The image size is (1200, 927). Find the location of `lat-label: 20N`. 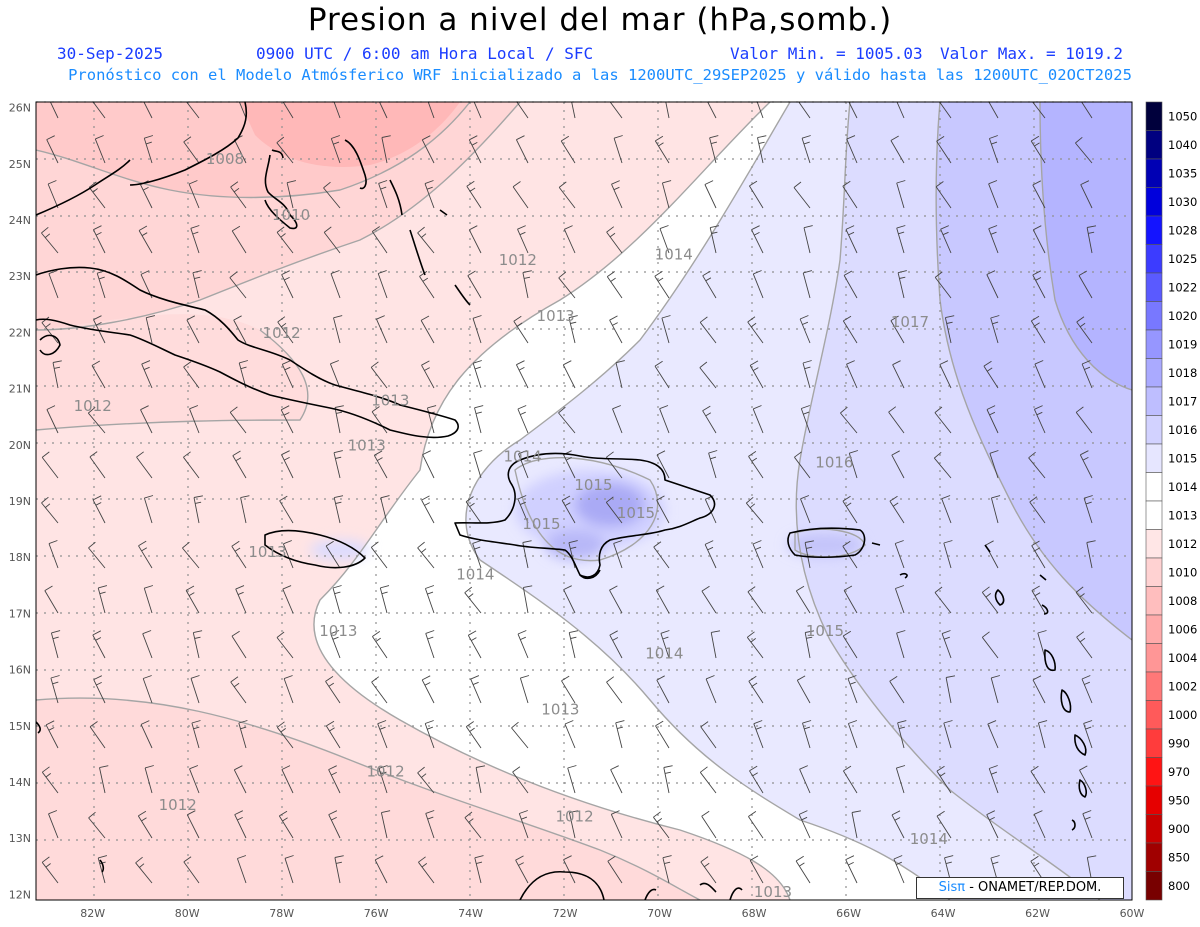

lat-label: 20N is located at coordinates (20, 445).